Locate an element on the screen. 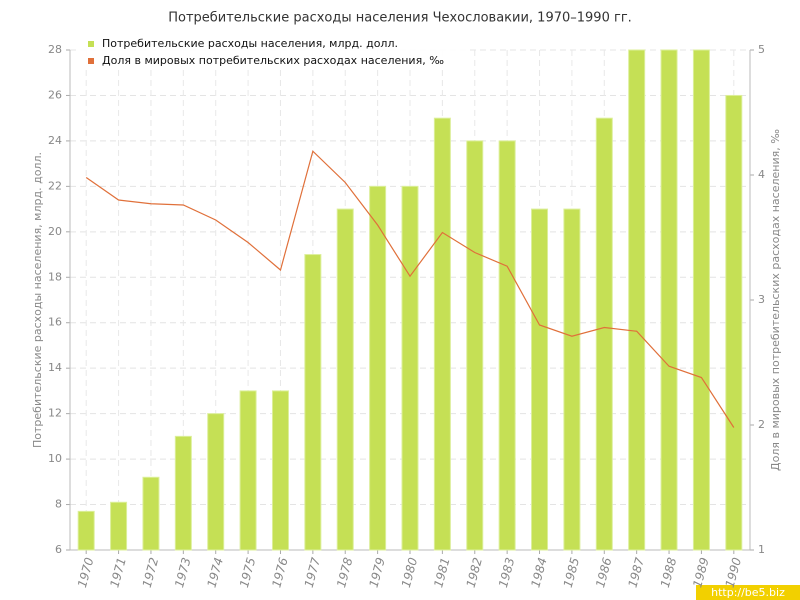 This screenshot has width=800, height=600. y-tick-label: 8 is located at coordinates (58, 504).